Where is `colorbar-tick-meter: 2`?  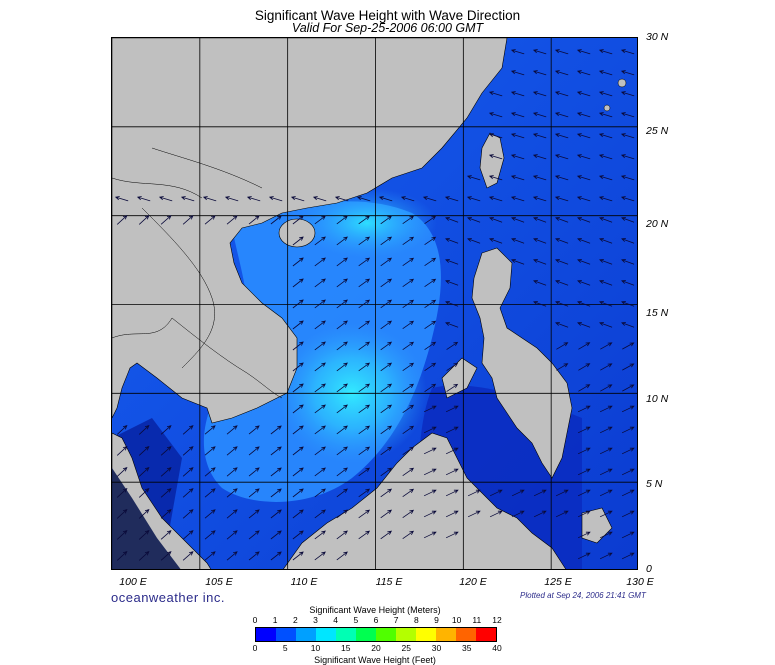
colorbar-tick-meter: 2 is located at coordinates (295, 620).